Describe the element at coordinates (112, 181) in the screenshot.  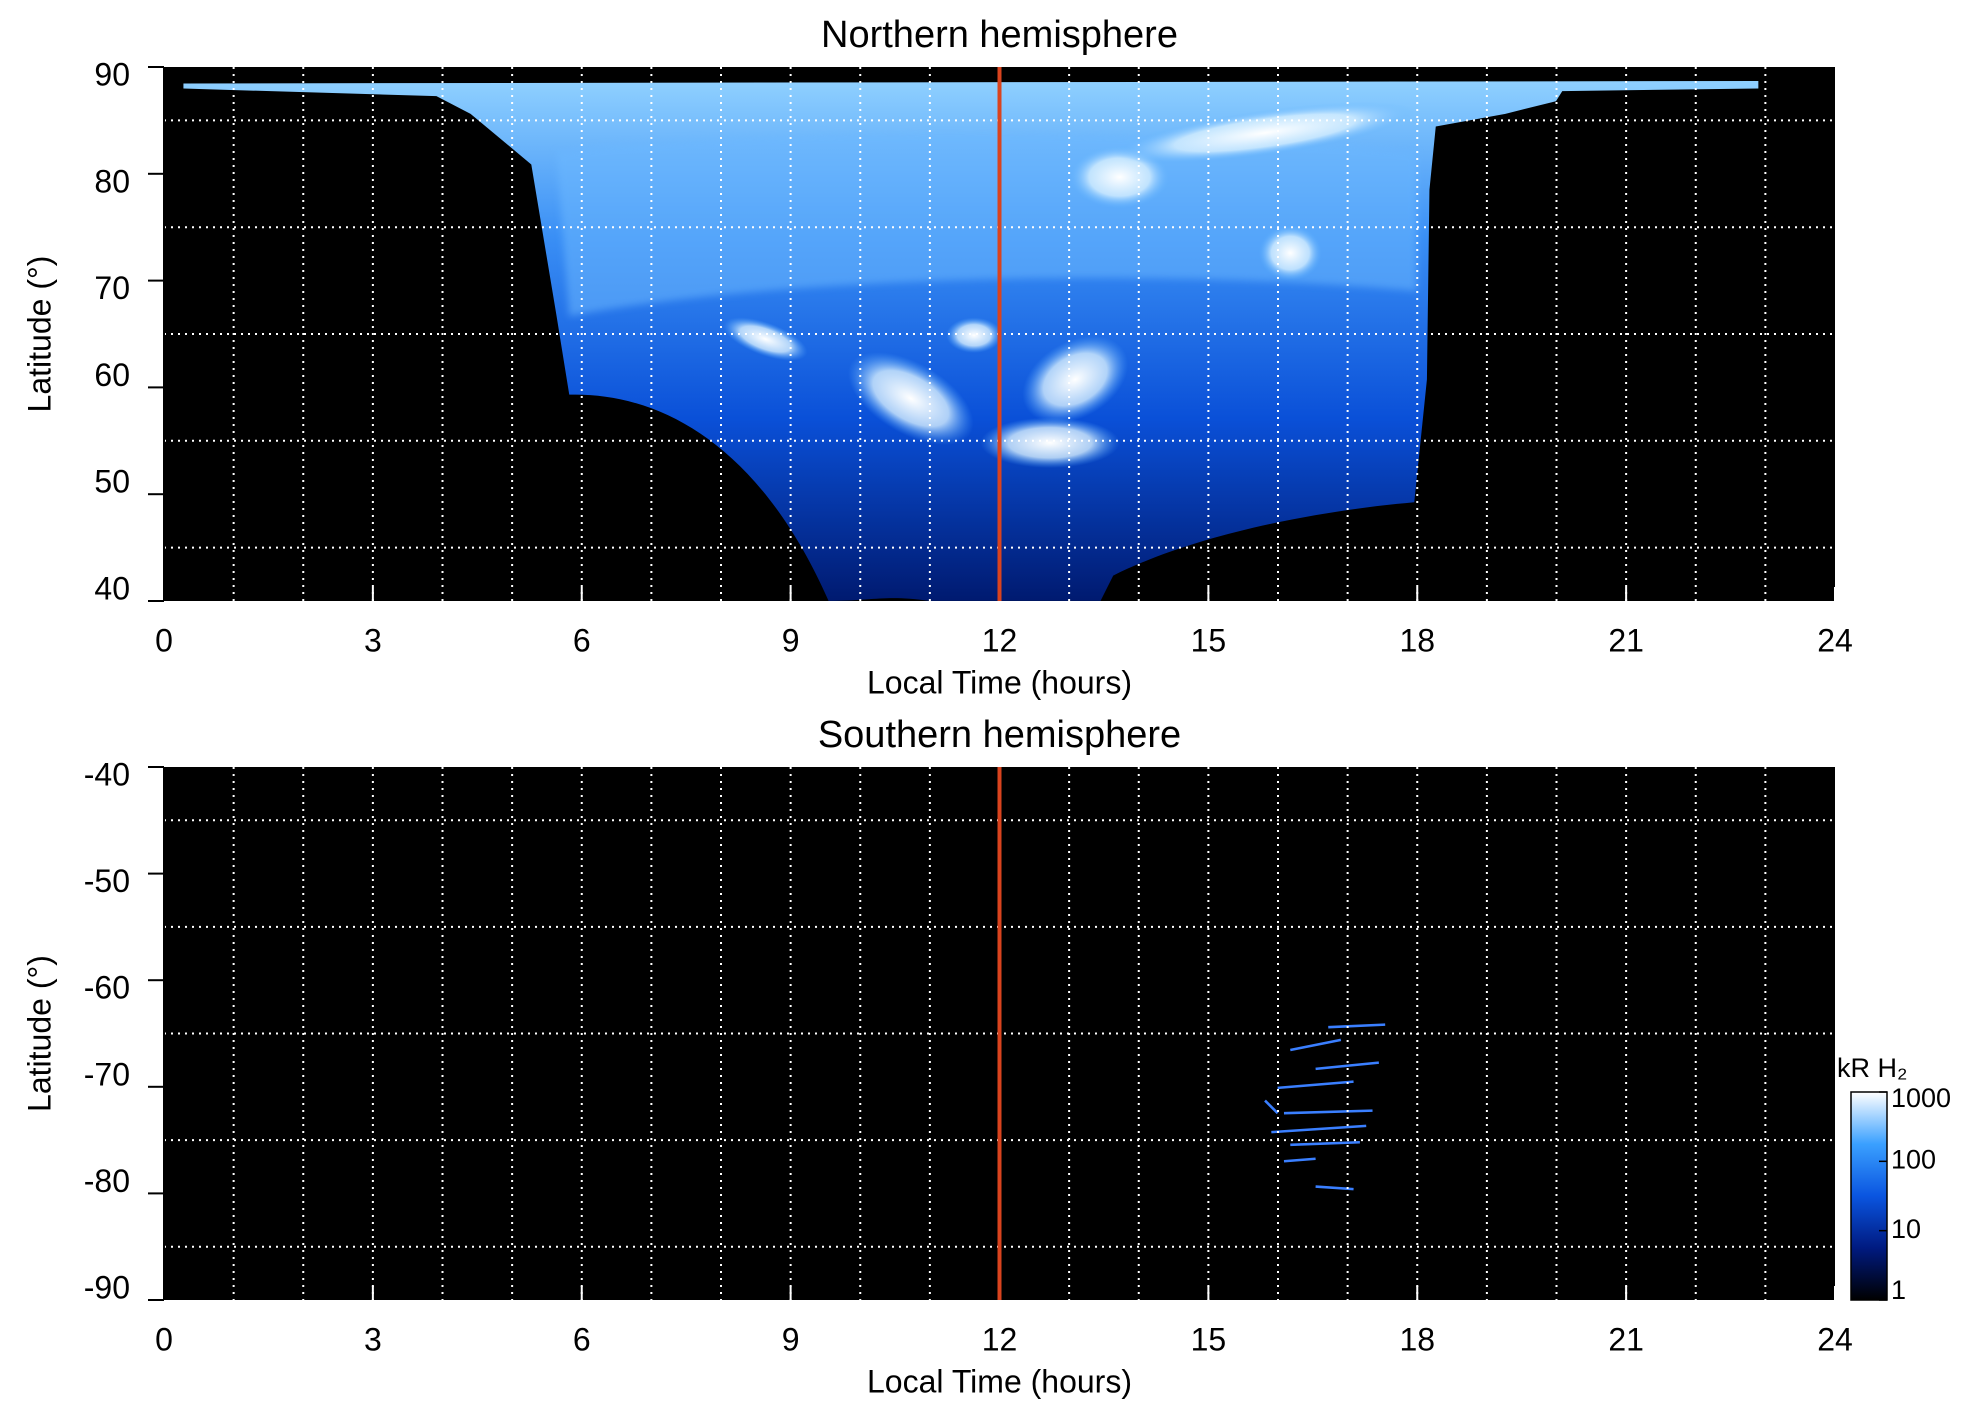
I see `y-tick-label: 80` at that location.